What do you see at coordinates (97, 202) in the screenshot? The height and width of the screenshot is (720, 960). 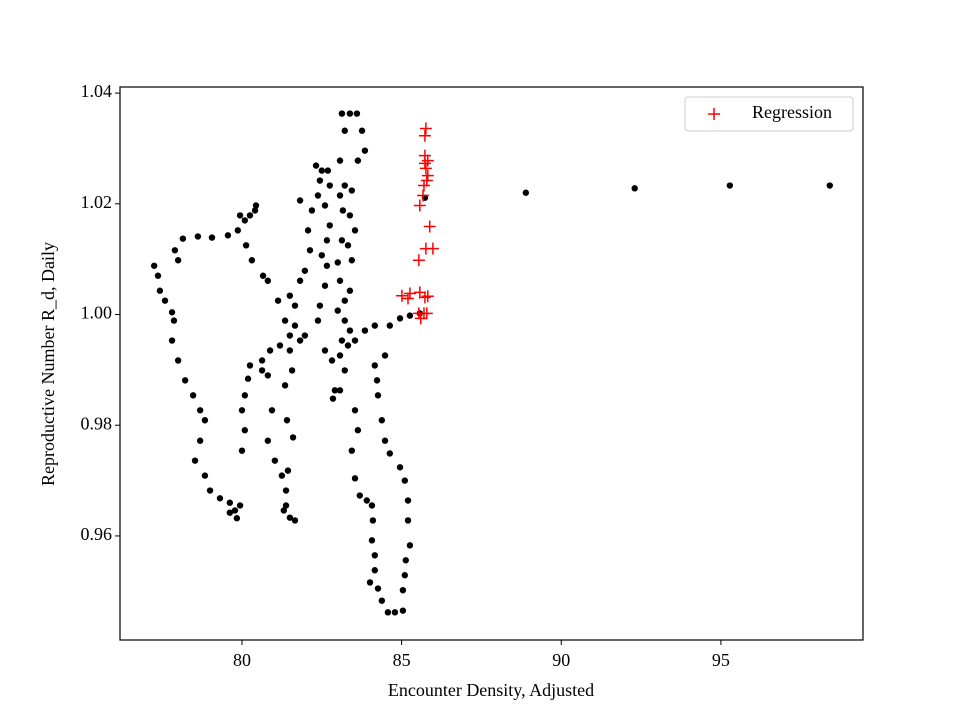 I see `y-tick-label: 1.02` at bounding box center [97, 202].